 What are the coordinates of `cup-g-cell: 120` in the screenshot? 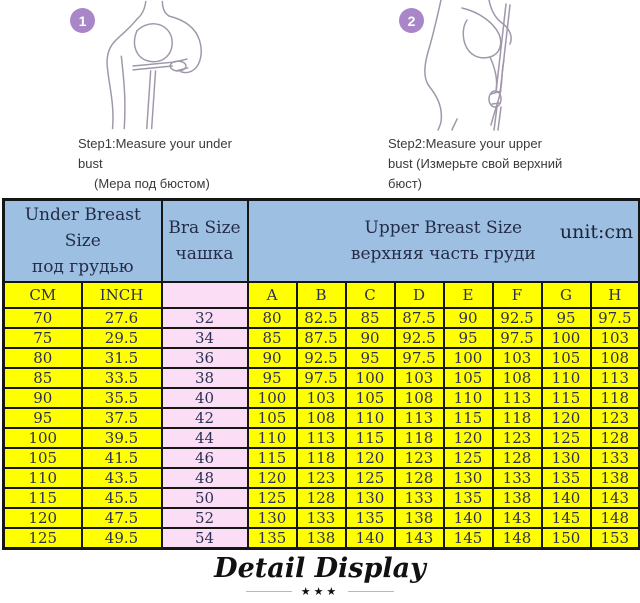 It's located at (566, 418).